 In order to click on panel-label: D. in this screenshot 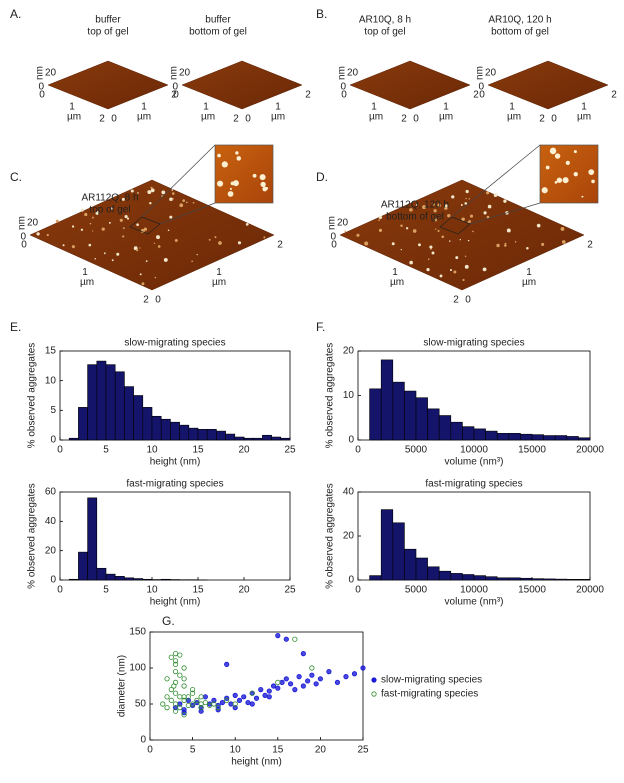, I will do `click(322, 177)`.